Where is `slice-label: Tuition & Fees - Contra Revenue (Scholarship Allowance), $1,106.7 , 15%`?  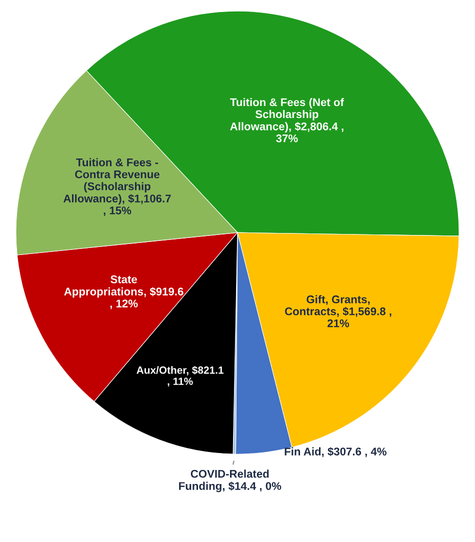
slice-label: Tuition & Fees - Contra Revenue (Scholarship Allowance), $1,106.7 , 15% is located at coordinates (117, 187).